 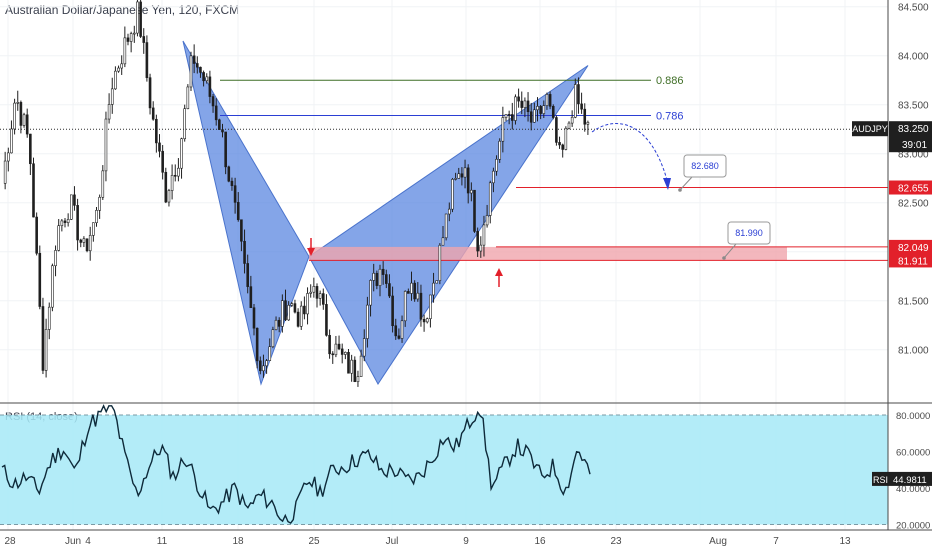 What do you see at coordinates (311, 252) in the screenshot?
I see `down-arrow-head` at bounding box center [311, 252].